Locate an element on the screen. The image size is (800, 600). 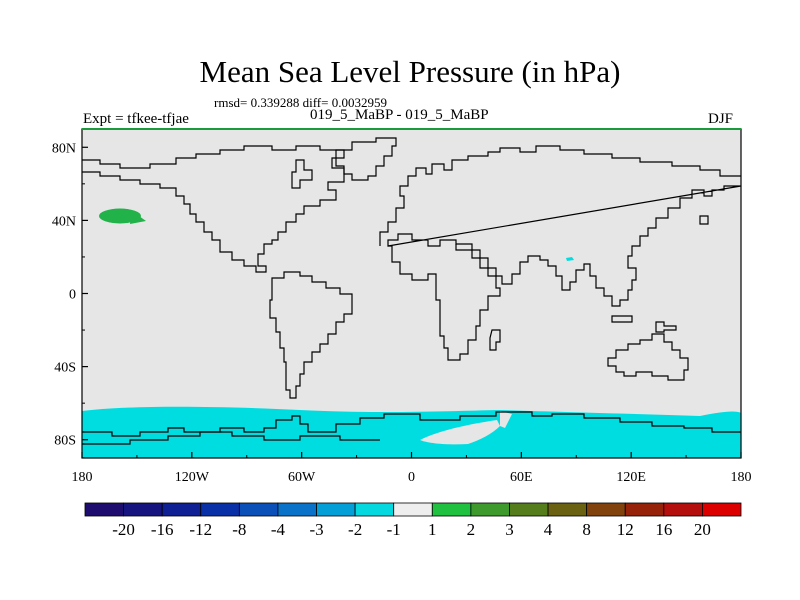
colorbar is located at coordinates (413, 509).